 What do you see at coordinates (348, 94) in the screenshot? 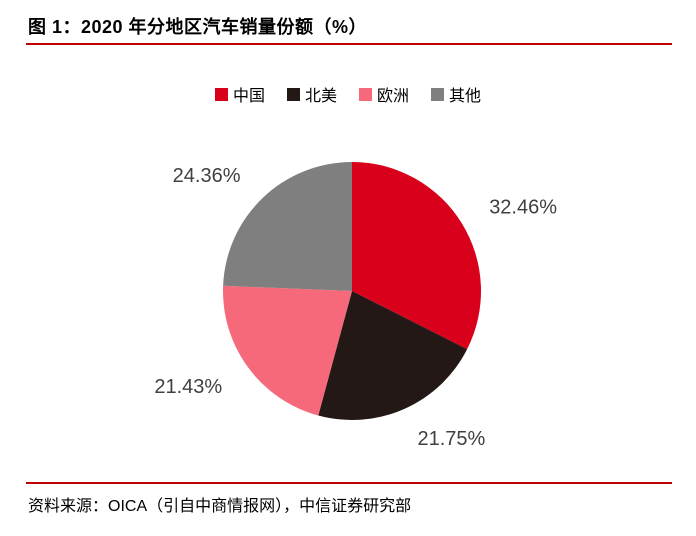
I see `chart-legend: 中国 北美 欧洲 其他` at bounding box center [348, 94].